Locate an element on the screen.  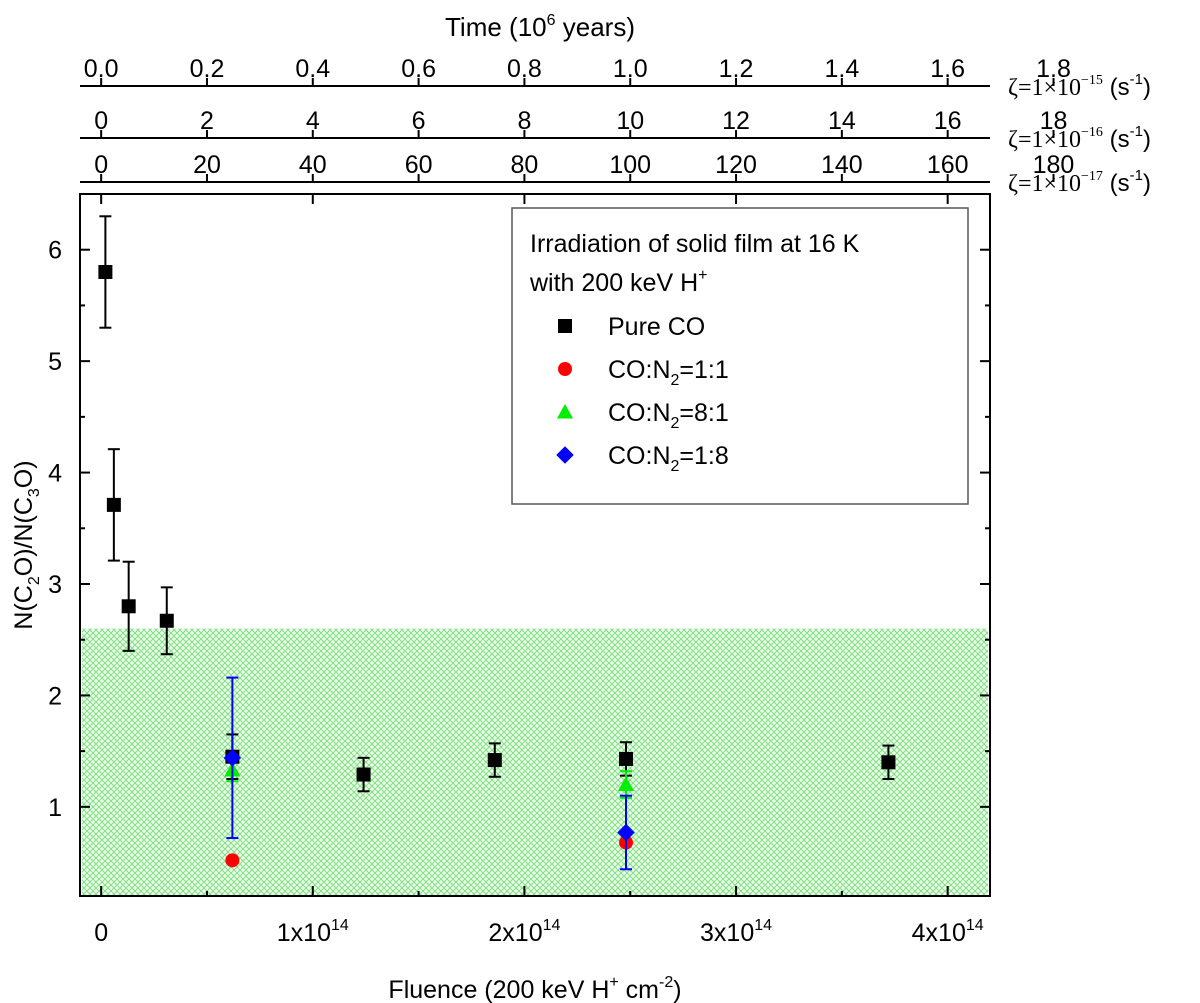
time-axis-tick-label: 12 is located at coordinates (736, 121).